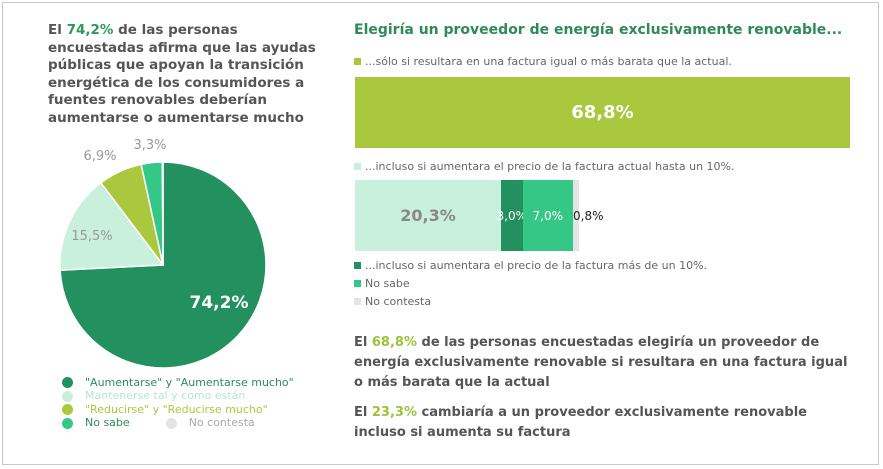 Image resolution: width=883 pixels, height=469 pixels. I want to click on bar-data-label: 68,8%, so click(602, 112).